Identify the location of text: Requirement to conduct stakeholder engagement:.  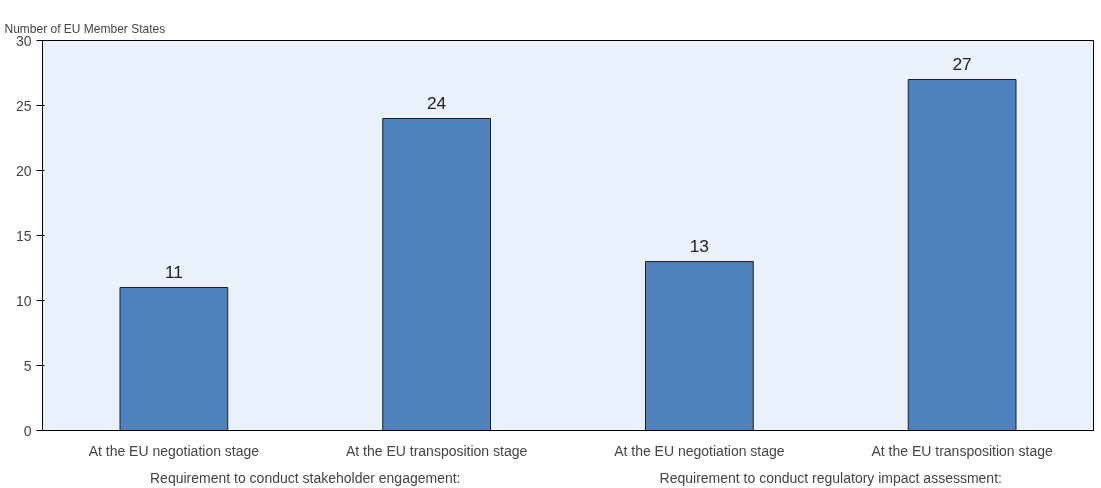
(305, 477).